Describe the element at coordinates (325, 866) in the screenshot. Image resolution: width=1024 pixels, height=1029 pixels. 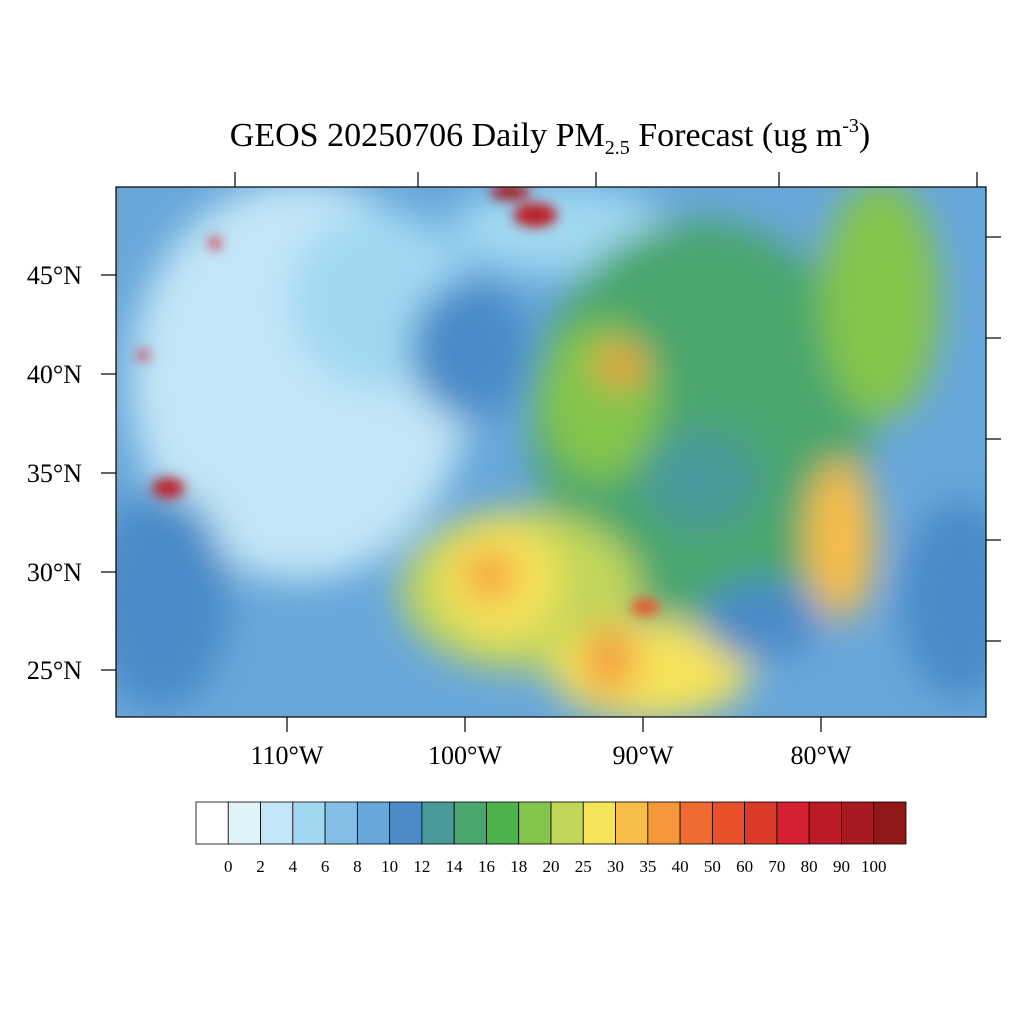
I see `colorbar-label: 6` at that location.